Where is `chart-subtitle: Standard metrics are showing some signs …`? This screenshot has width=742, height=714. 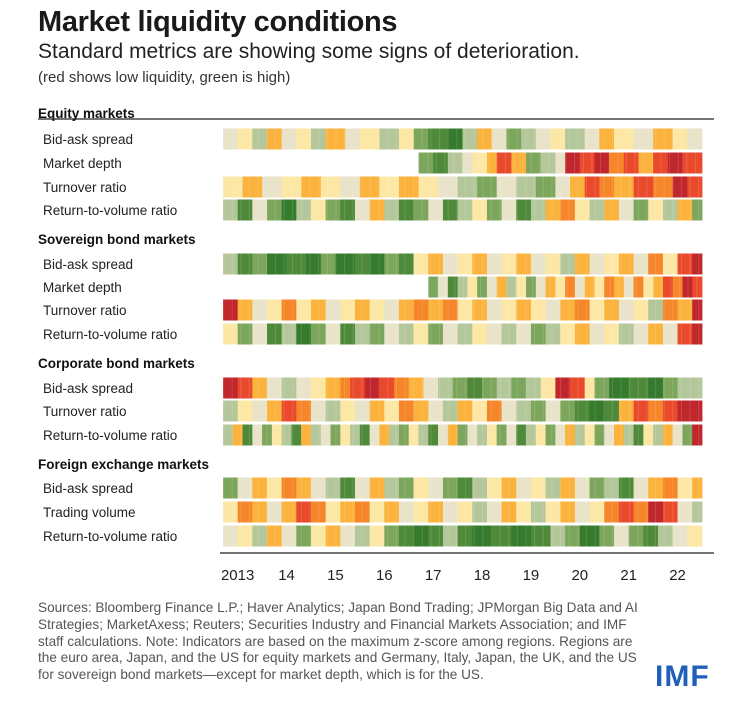
chart-subtitle: Standard metrics are showing some signs … is located at coordinates (309, 51).